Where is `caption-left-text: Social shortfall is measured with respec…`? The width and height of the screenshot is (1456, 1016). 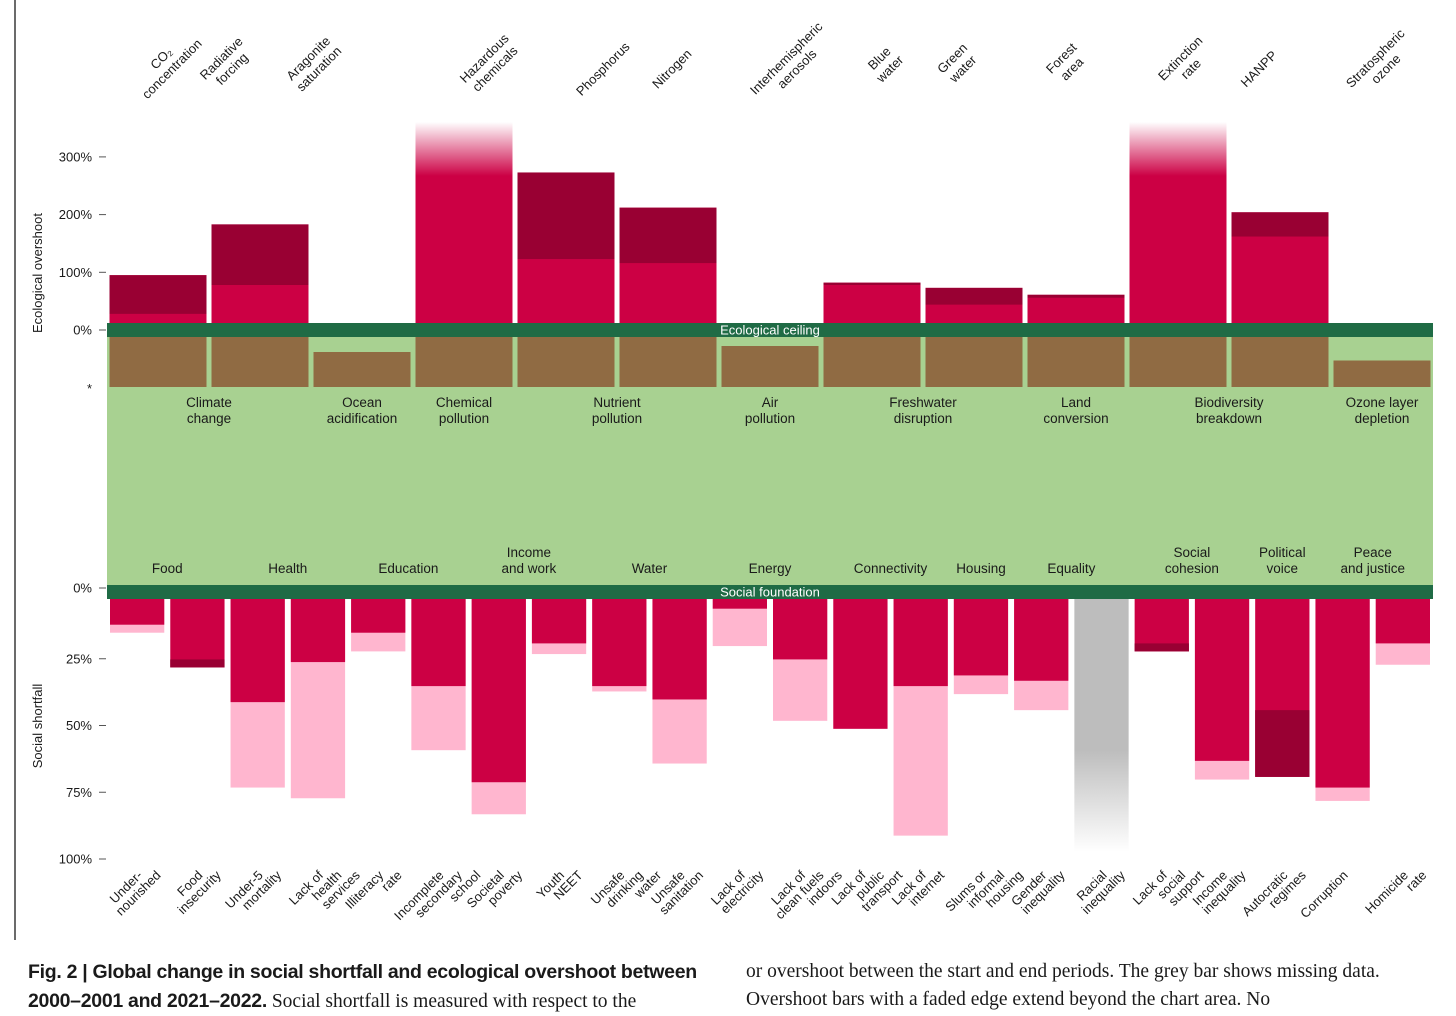
caption-left-text: Social shortfall is measured with respec… is located at coordinates (451, 1001).